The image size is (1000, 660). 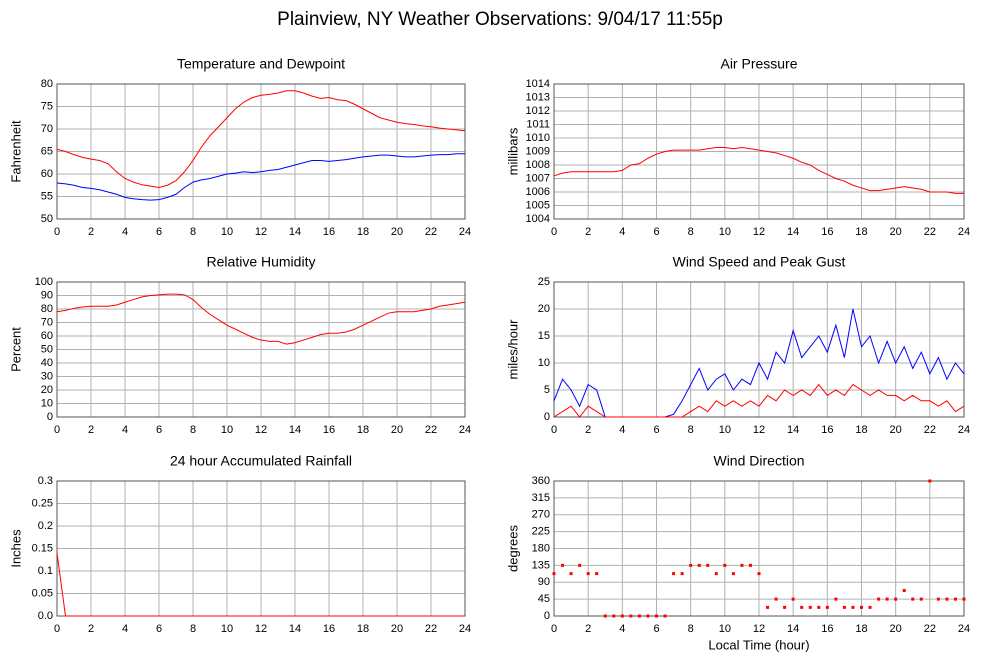 What do you see at coordinates (47, 376) in the screenshot?
I see `y-tick-label: 30` at bounding box center [47, 376].